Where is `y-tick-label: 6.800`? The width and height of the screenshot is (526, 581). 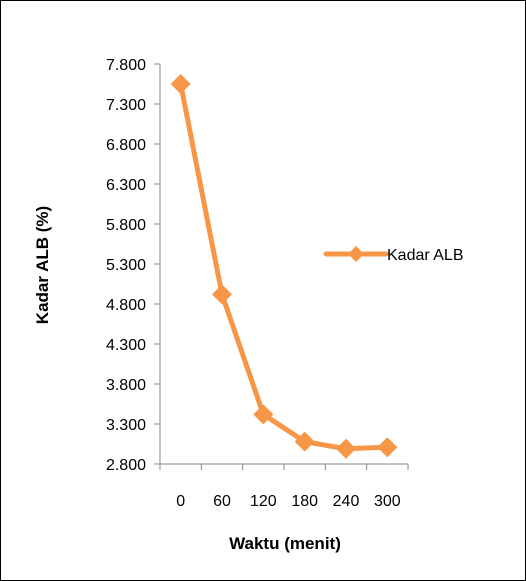
y-tick-label: 6.800 is located at coordinates (126, 145).